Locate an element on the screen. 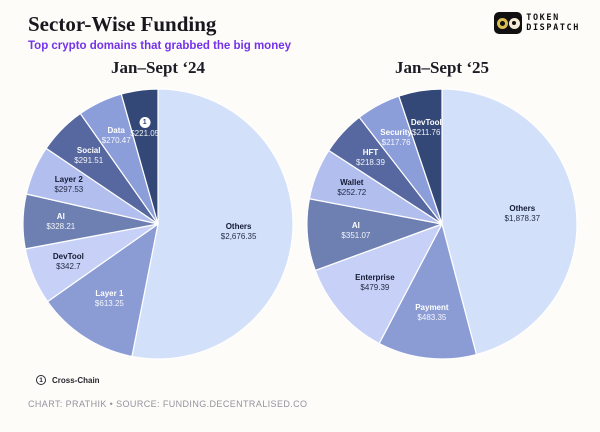  pie-slice-enterprise is located at coordinates (378, 284).